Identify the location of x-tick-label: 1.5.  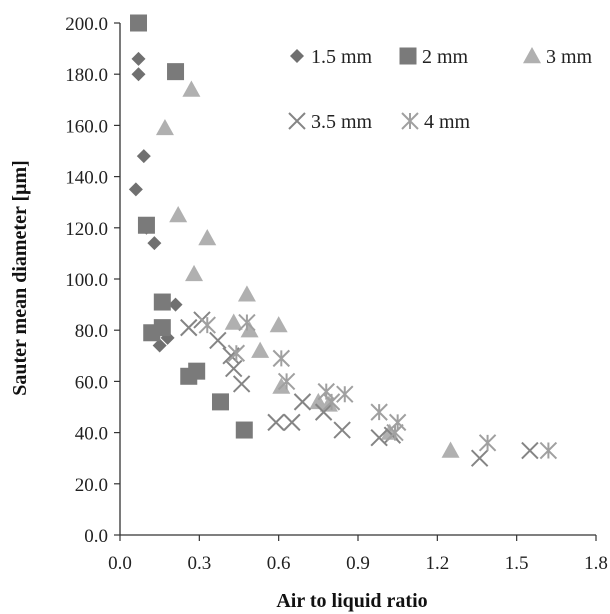
(517, 563).